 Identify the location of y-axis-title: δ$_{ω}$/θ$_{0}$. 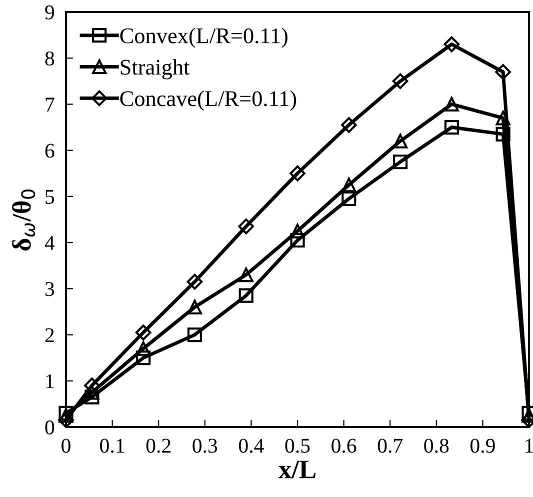
(24, 220).